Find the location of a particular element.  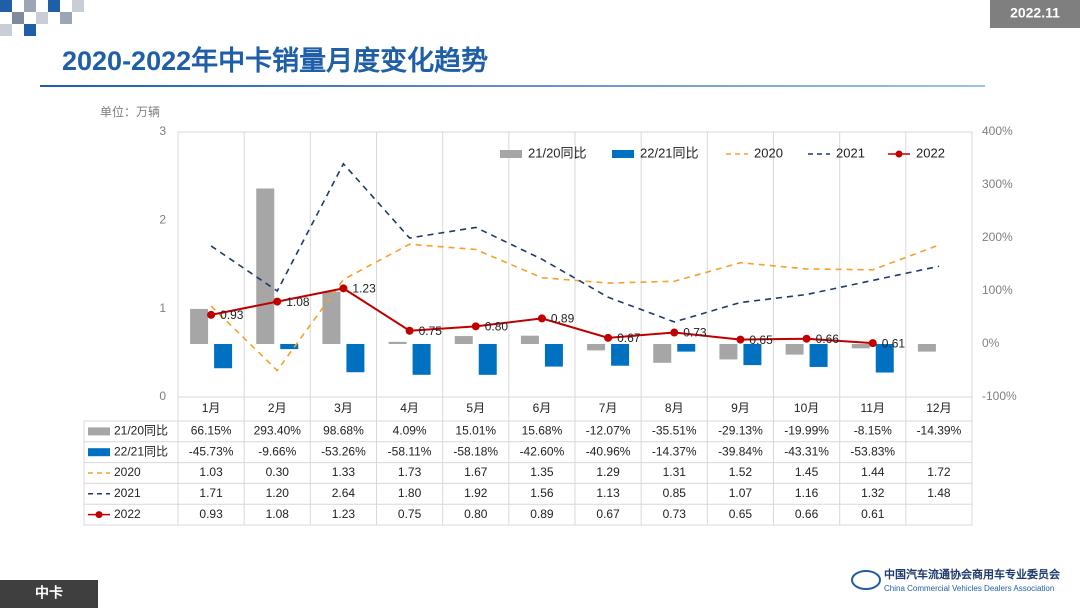

x-tick-label: 8月 is located at coordinates (674, 408).